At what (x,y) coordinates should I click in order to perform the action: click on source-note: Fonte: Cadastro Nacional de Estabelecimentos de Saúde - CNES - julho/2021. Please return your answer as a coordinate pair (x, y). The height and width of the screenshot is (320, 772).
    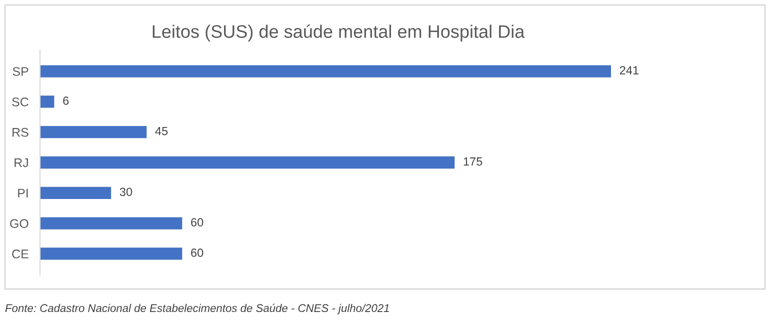
    Looking at the image, I should click on (197, 309).